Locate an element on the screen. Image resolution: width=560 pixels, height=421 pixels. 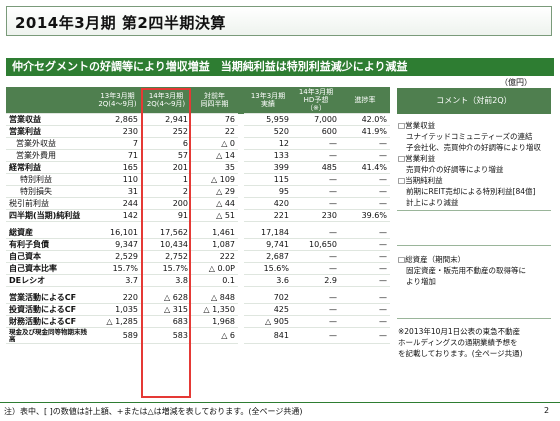
cell-col-14-forecast: 7,000 is located at coordinates (316, 119).